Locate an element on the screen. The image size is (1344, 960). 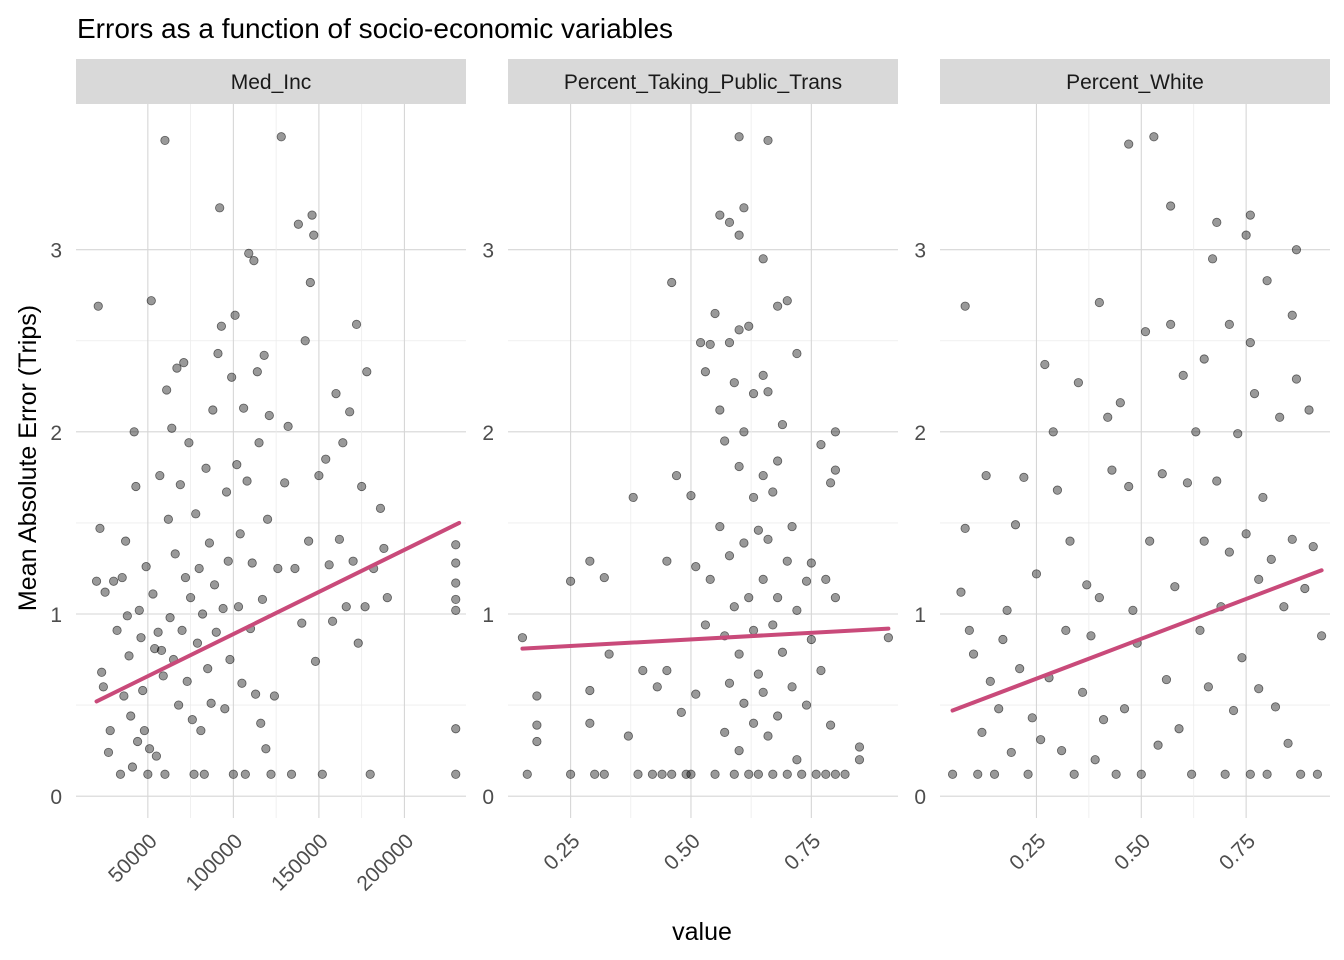
y-tick-label: 1 is located at coordinates (56, 615).